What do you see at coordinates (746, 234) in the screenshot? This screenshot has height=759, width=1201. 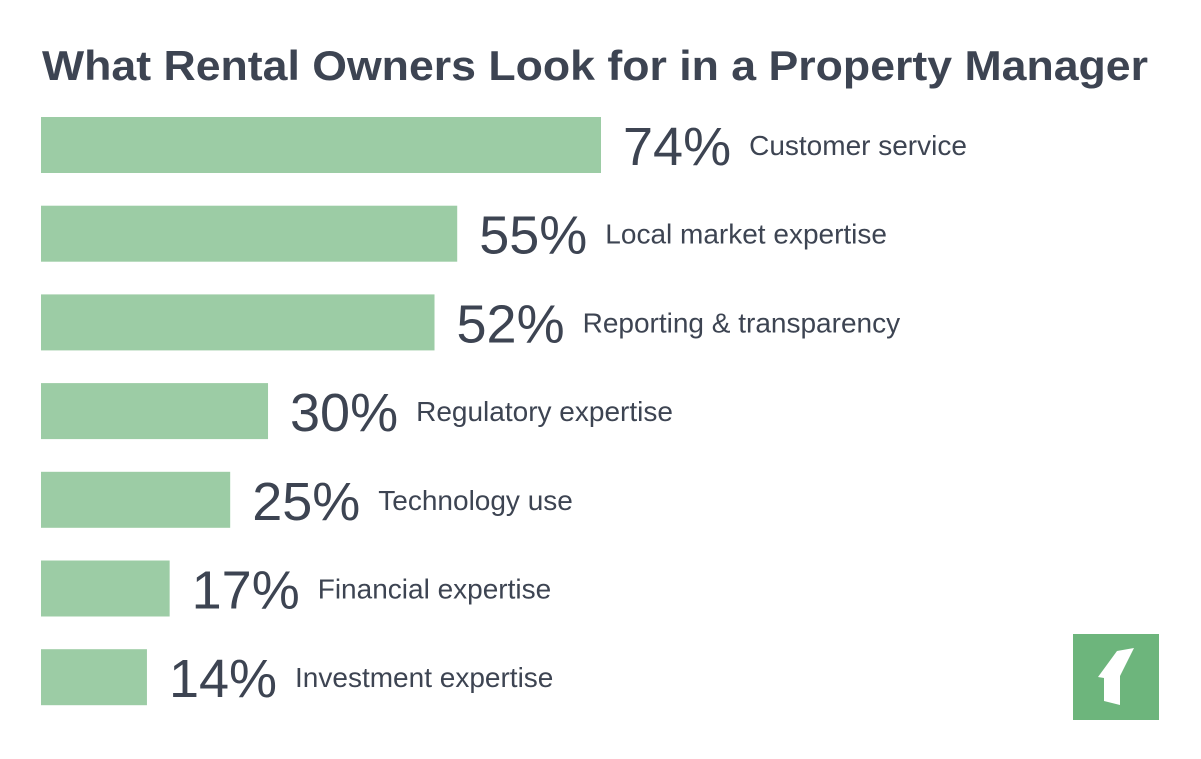 I see `category-label-1: Local market expertise` at bounding box center [746, 234].